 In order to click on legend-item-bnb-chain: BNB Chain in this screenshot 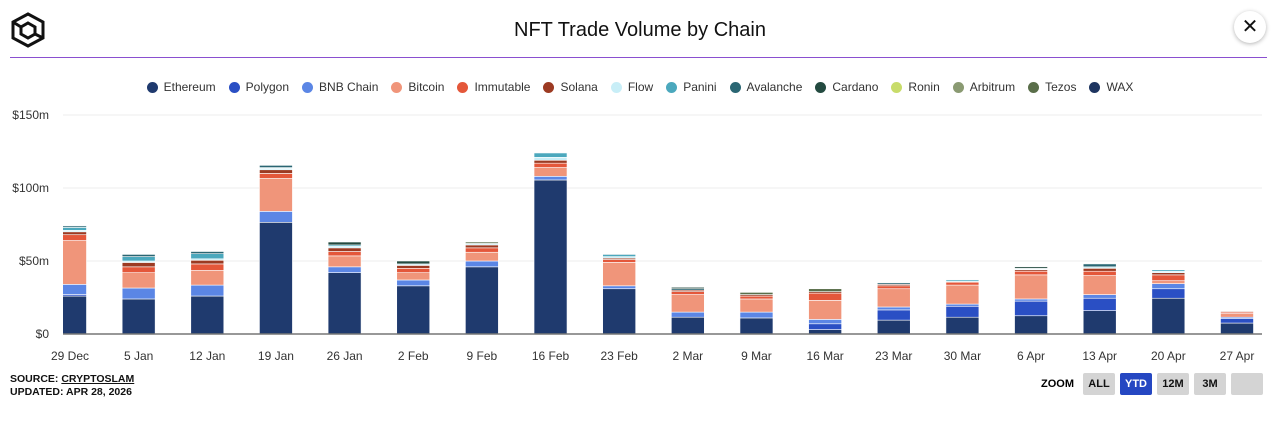, I will do `click(340, 87)`.